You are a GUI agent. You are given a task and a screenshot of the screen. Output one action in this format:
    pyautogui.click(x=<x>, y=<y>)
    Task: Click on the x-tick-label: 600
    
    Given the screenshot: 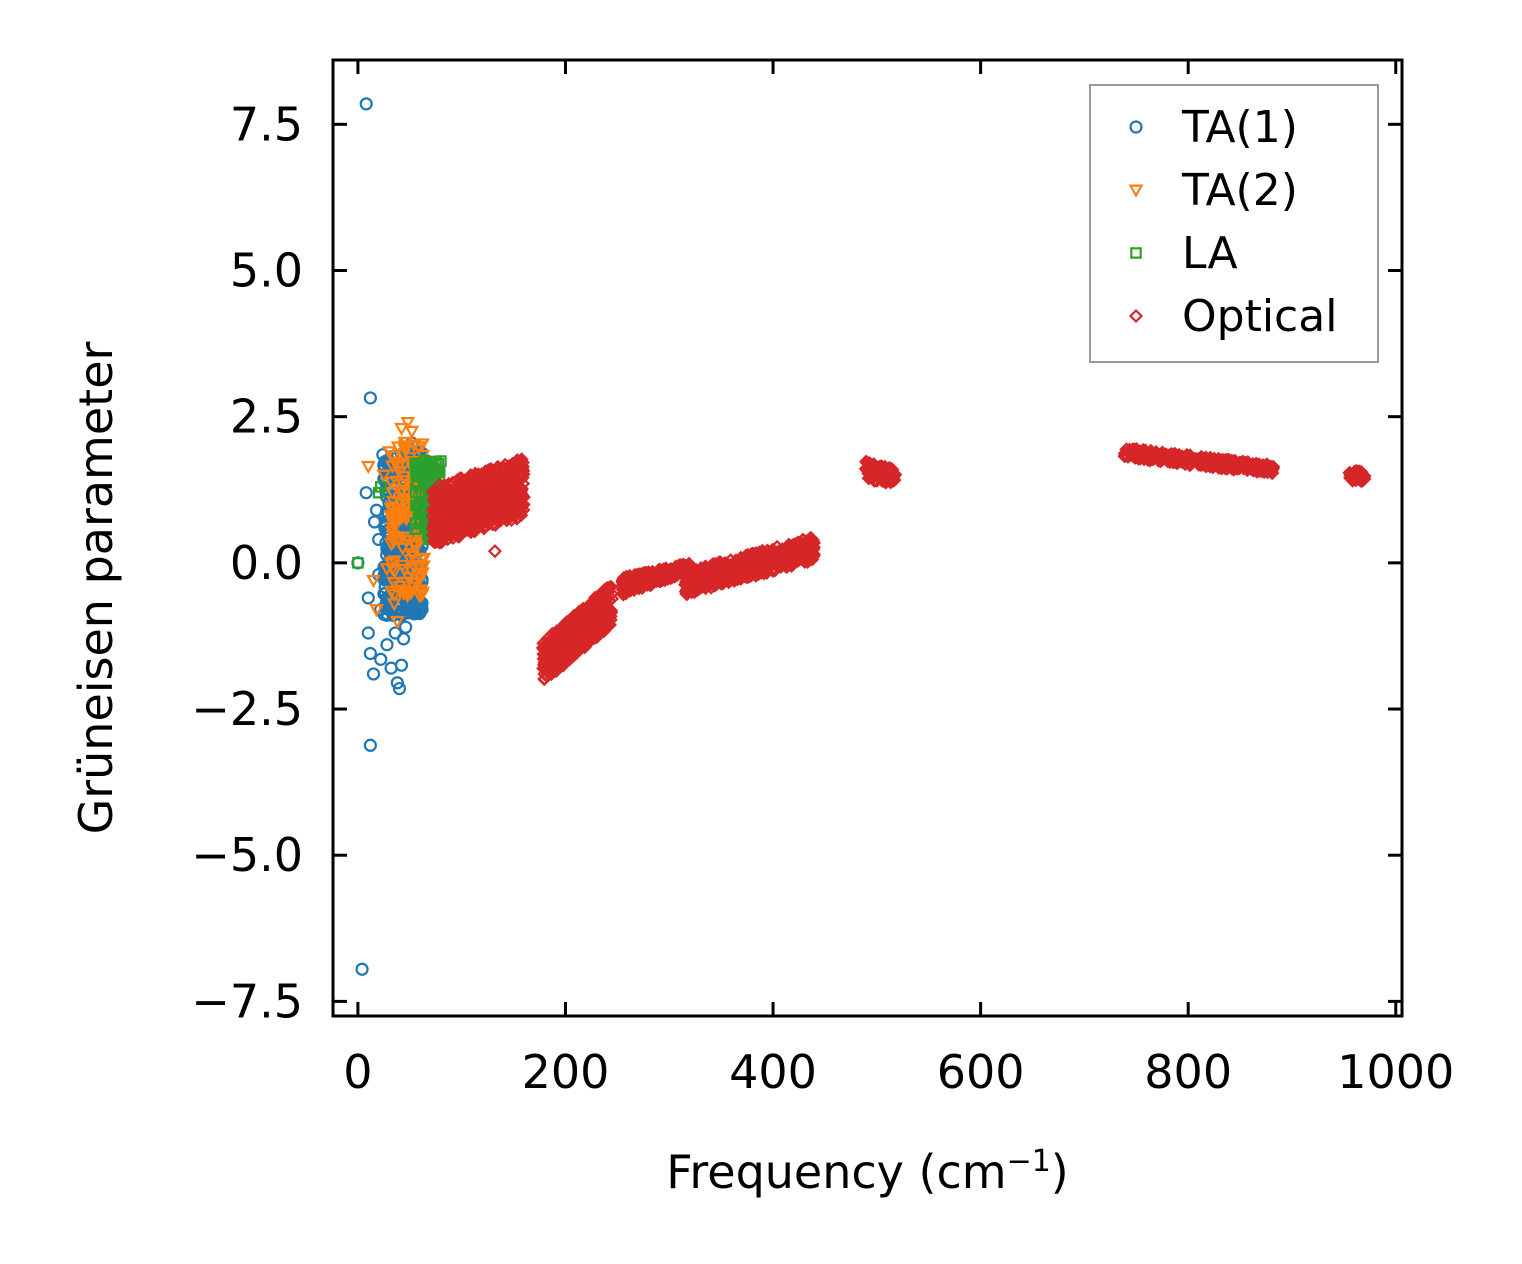 What is the action you would take?
    pyautogui.click(x=981, y=1072)
    